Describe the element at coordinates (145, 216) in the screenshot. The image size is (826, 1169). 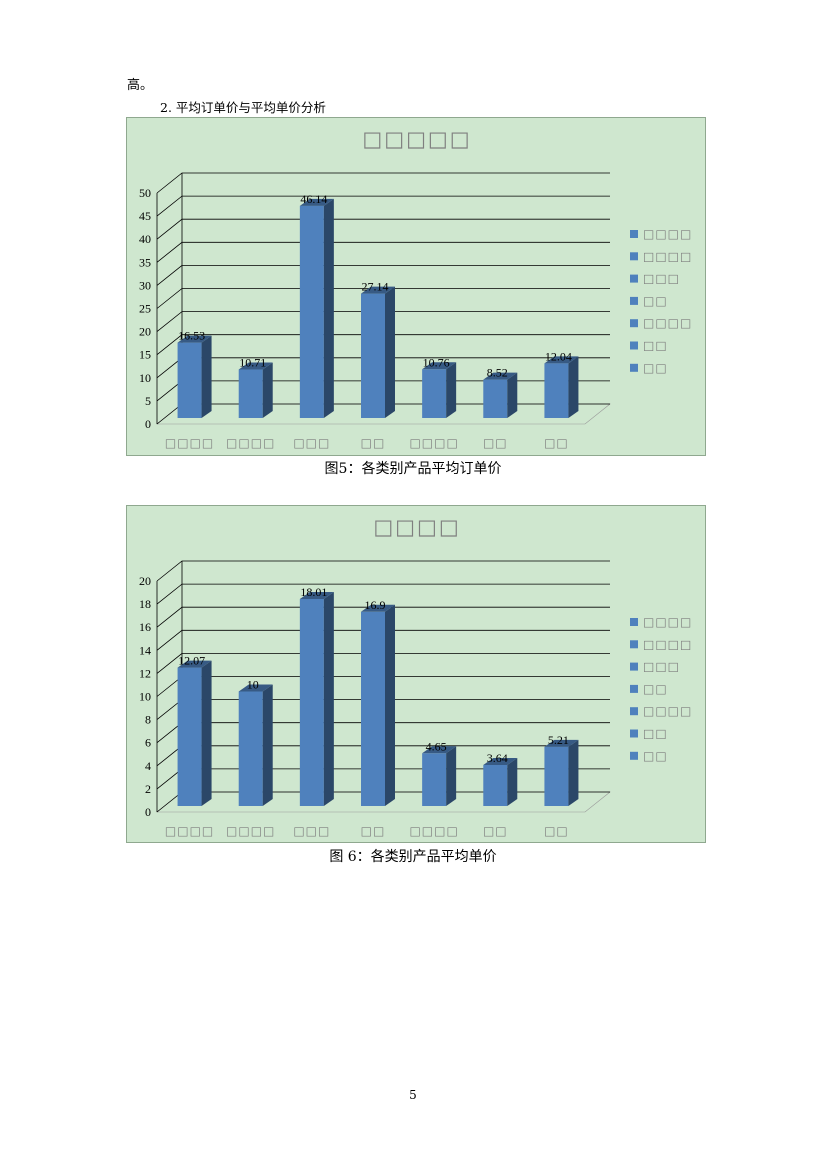
I see `chart-1-y-tick-label: 45` at that location.